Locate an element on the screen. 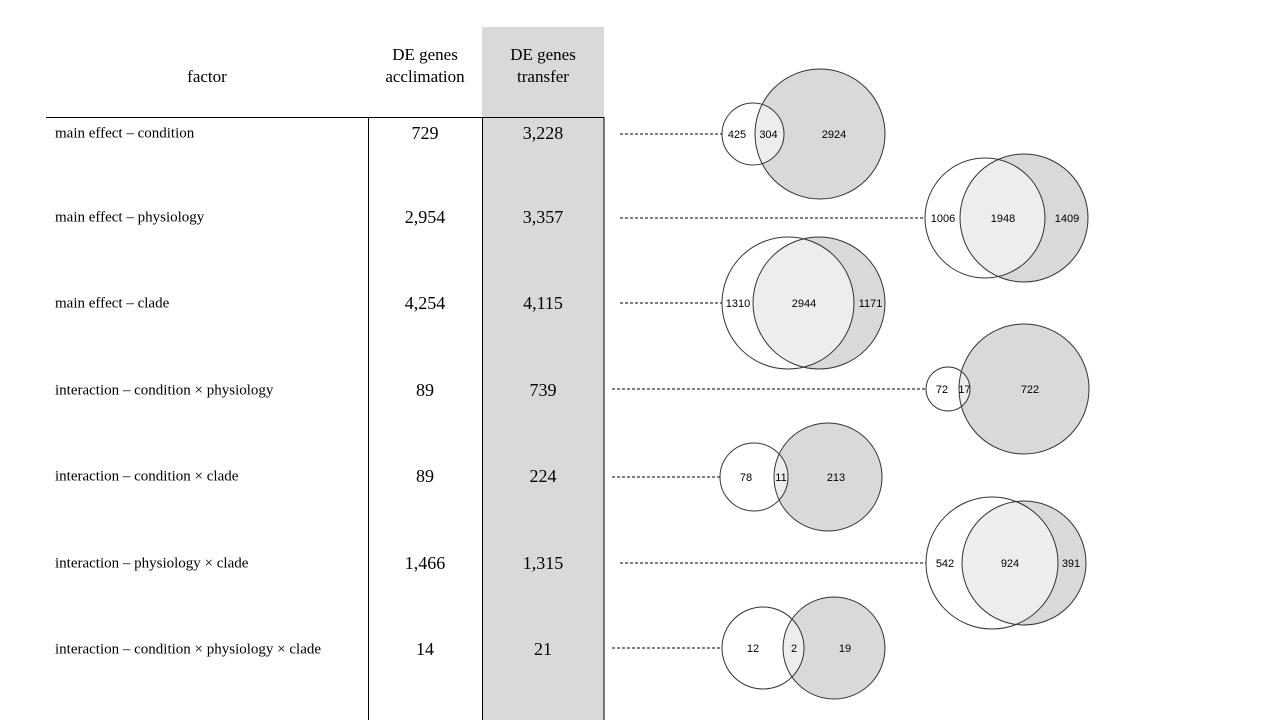 The width and height of the screenshot is (1280, 720). row-transfer-value: 3,228 is located at coordinates (543, 133).